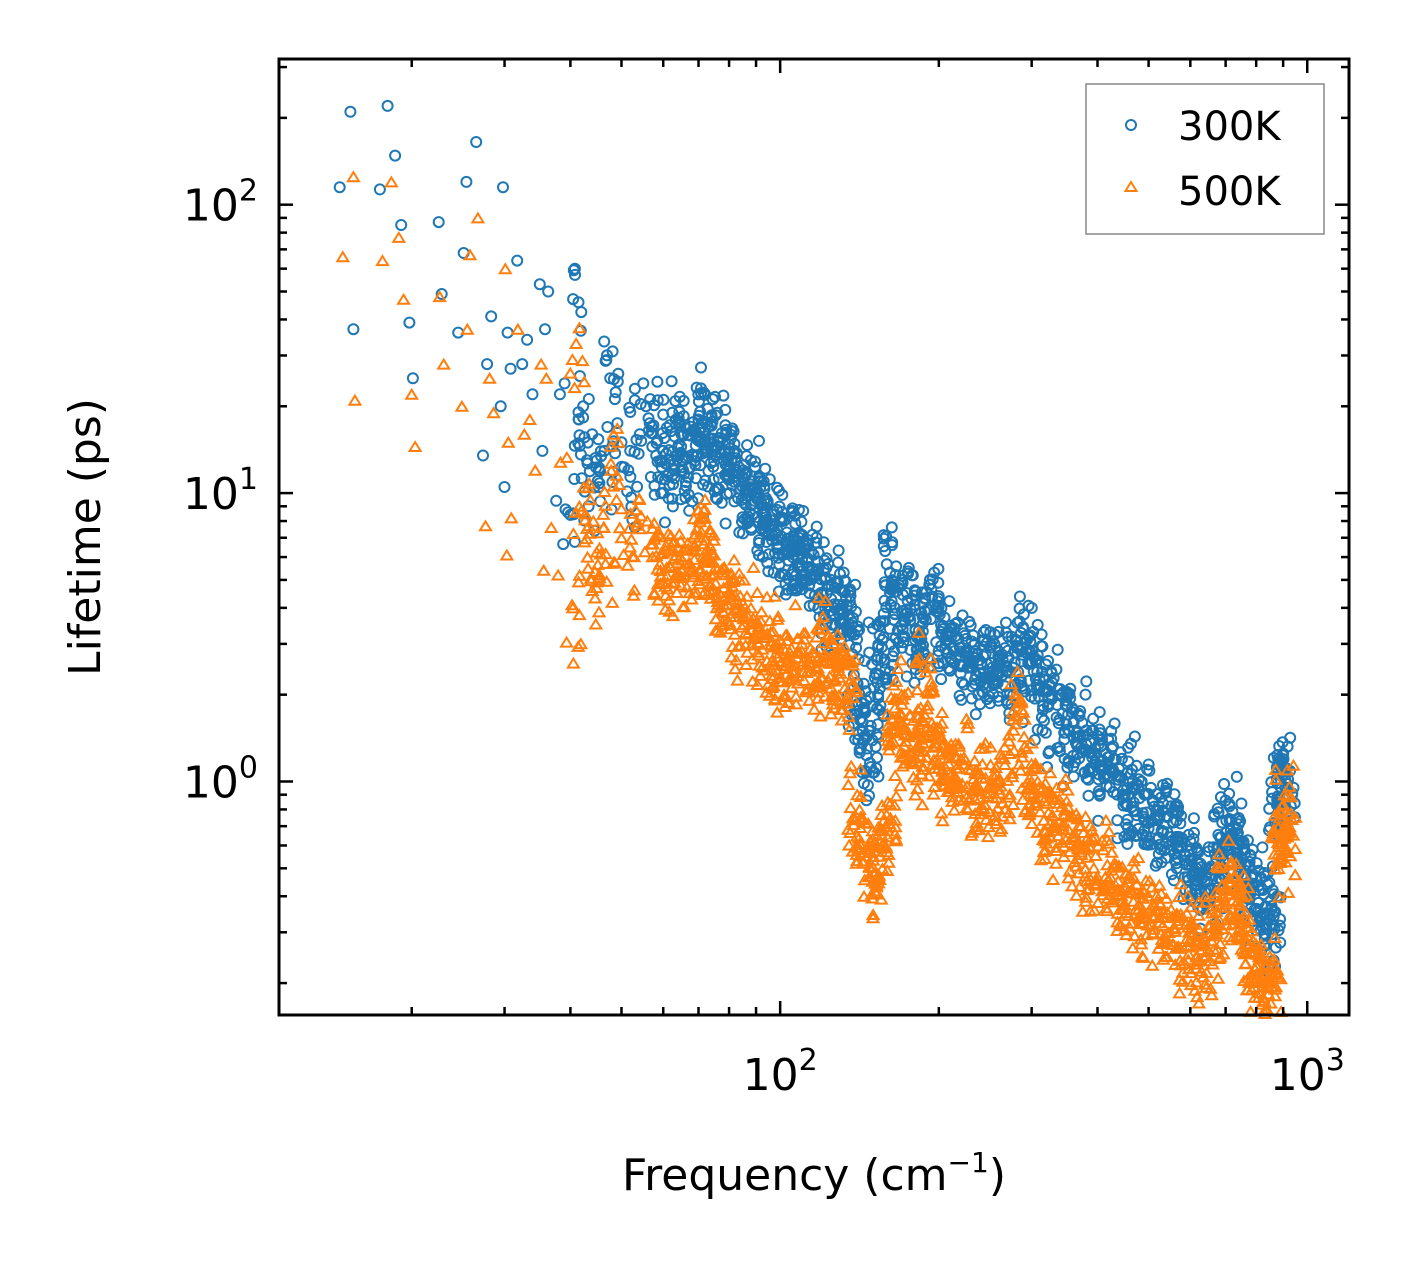  Describe the element at coordinates (211, 206) in the screenshot. I see `y-tick-base: 10` at that location.